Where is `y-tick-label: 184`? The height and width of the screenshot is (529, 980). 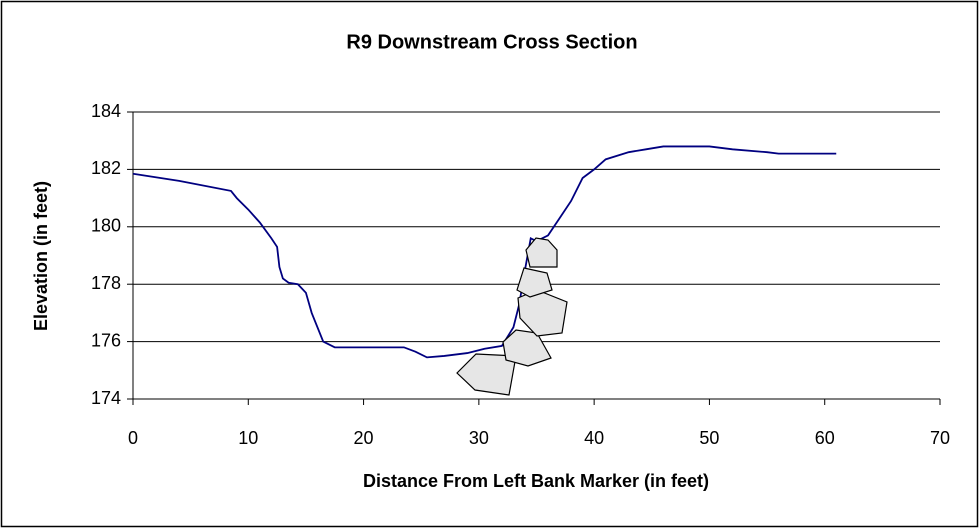 y-tick-label: 184 is located at coordinates (106, 111).